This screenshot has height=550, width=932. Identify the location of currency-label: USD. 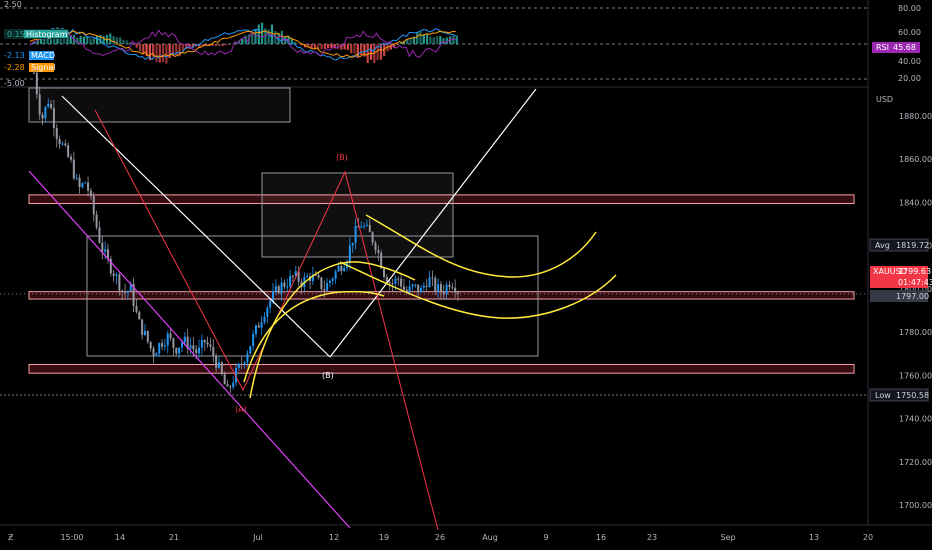
(884, 99).